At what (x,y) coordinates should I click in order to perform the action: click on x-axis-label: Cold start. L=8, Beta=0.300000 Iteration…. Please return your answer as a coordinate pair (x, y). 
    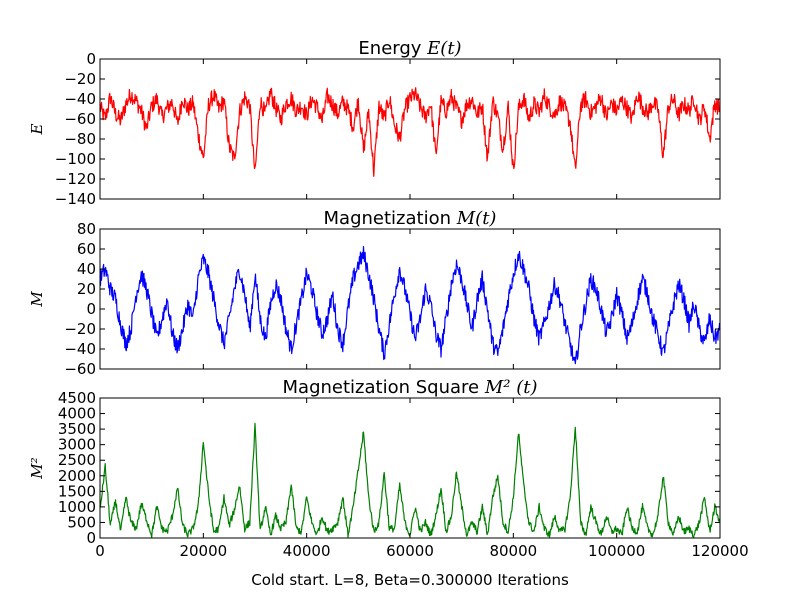
    Looking at the image, I should click on (410, 580).